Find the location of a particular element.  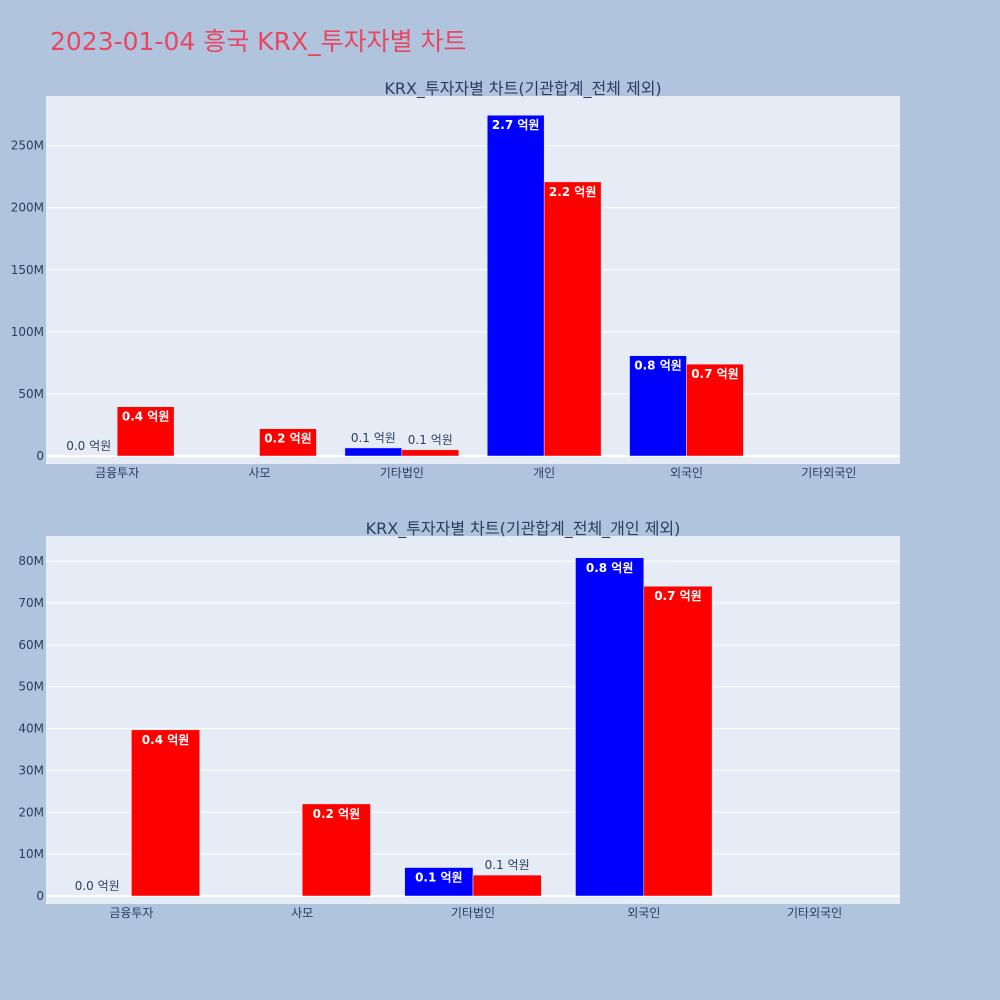

data-label: 2.2 억원 is located at coordinates (573, 192).